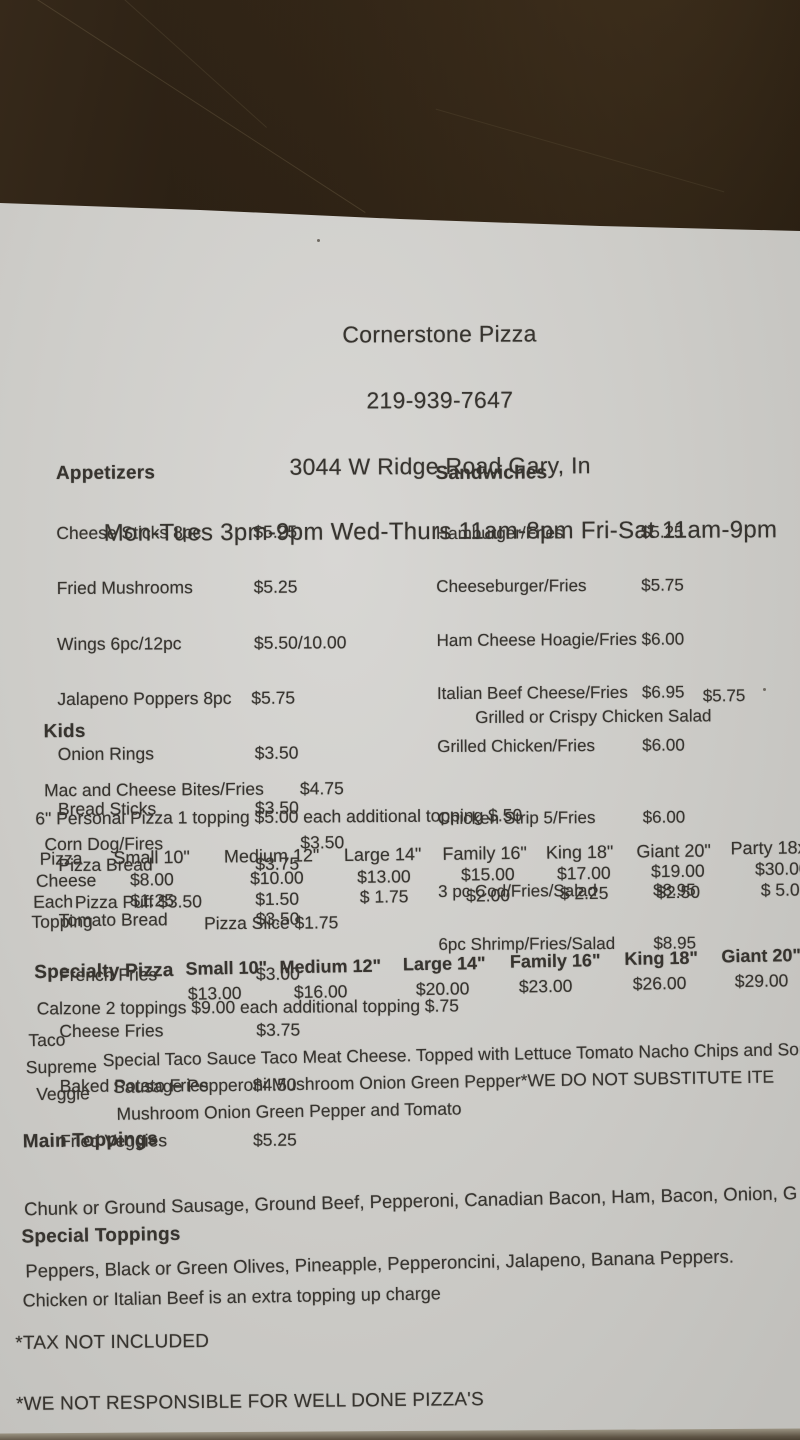 Image resolution: width=800 pixels, height=1440 pixels. Describe the element at coordinates (112, 1342) in the screenshot. I see `footer-line: *TAX NOT INCLUDED` at that location.